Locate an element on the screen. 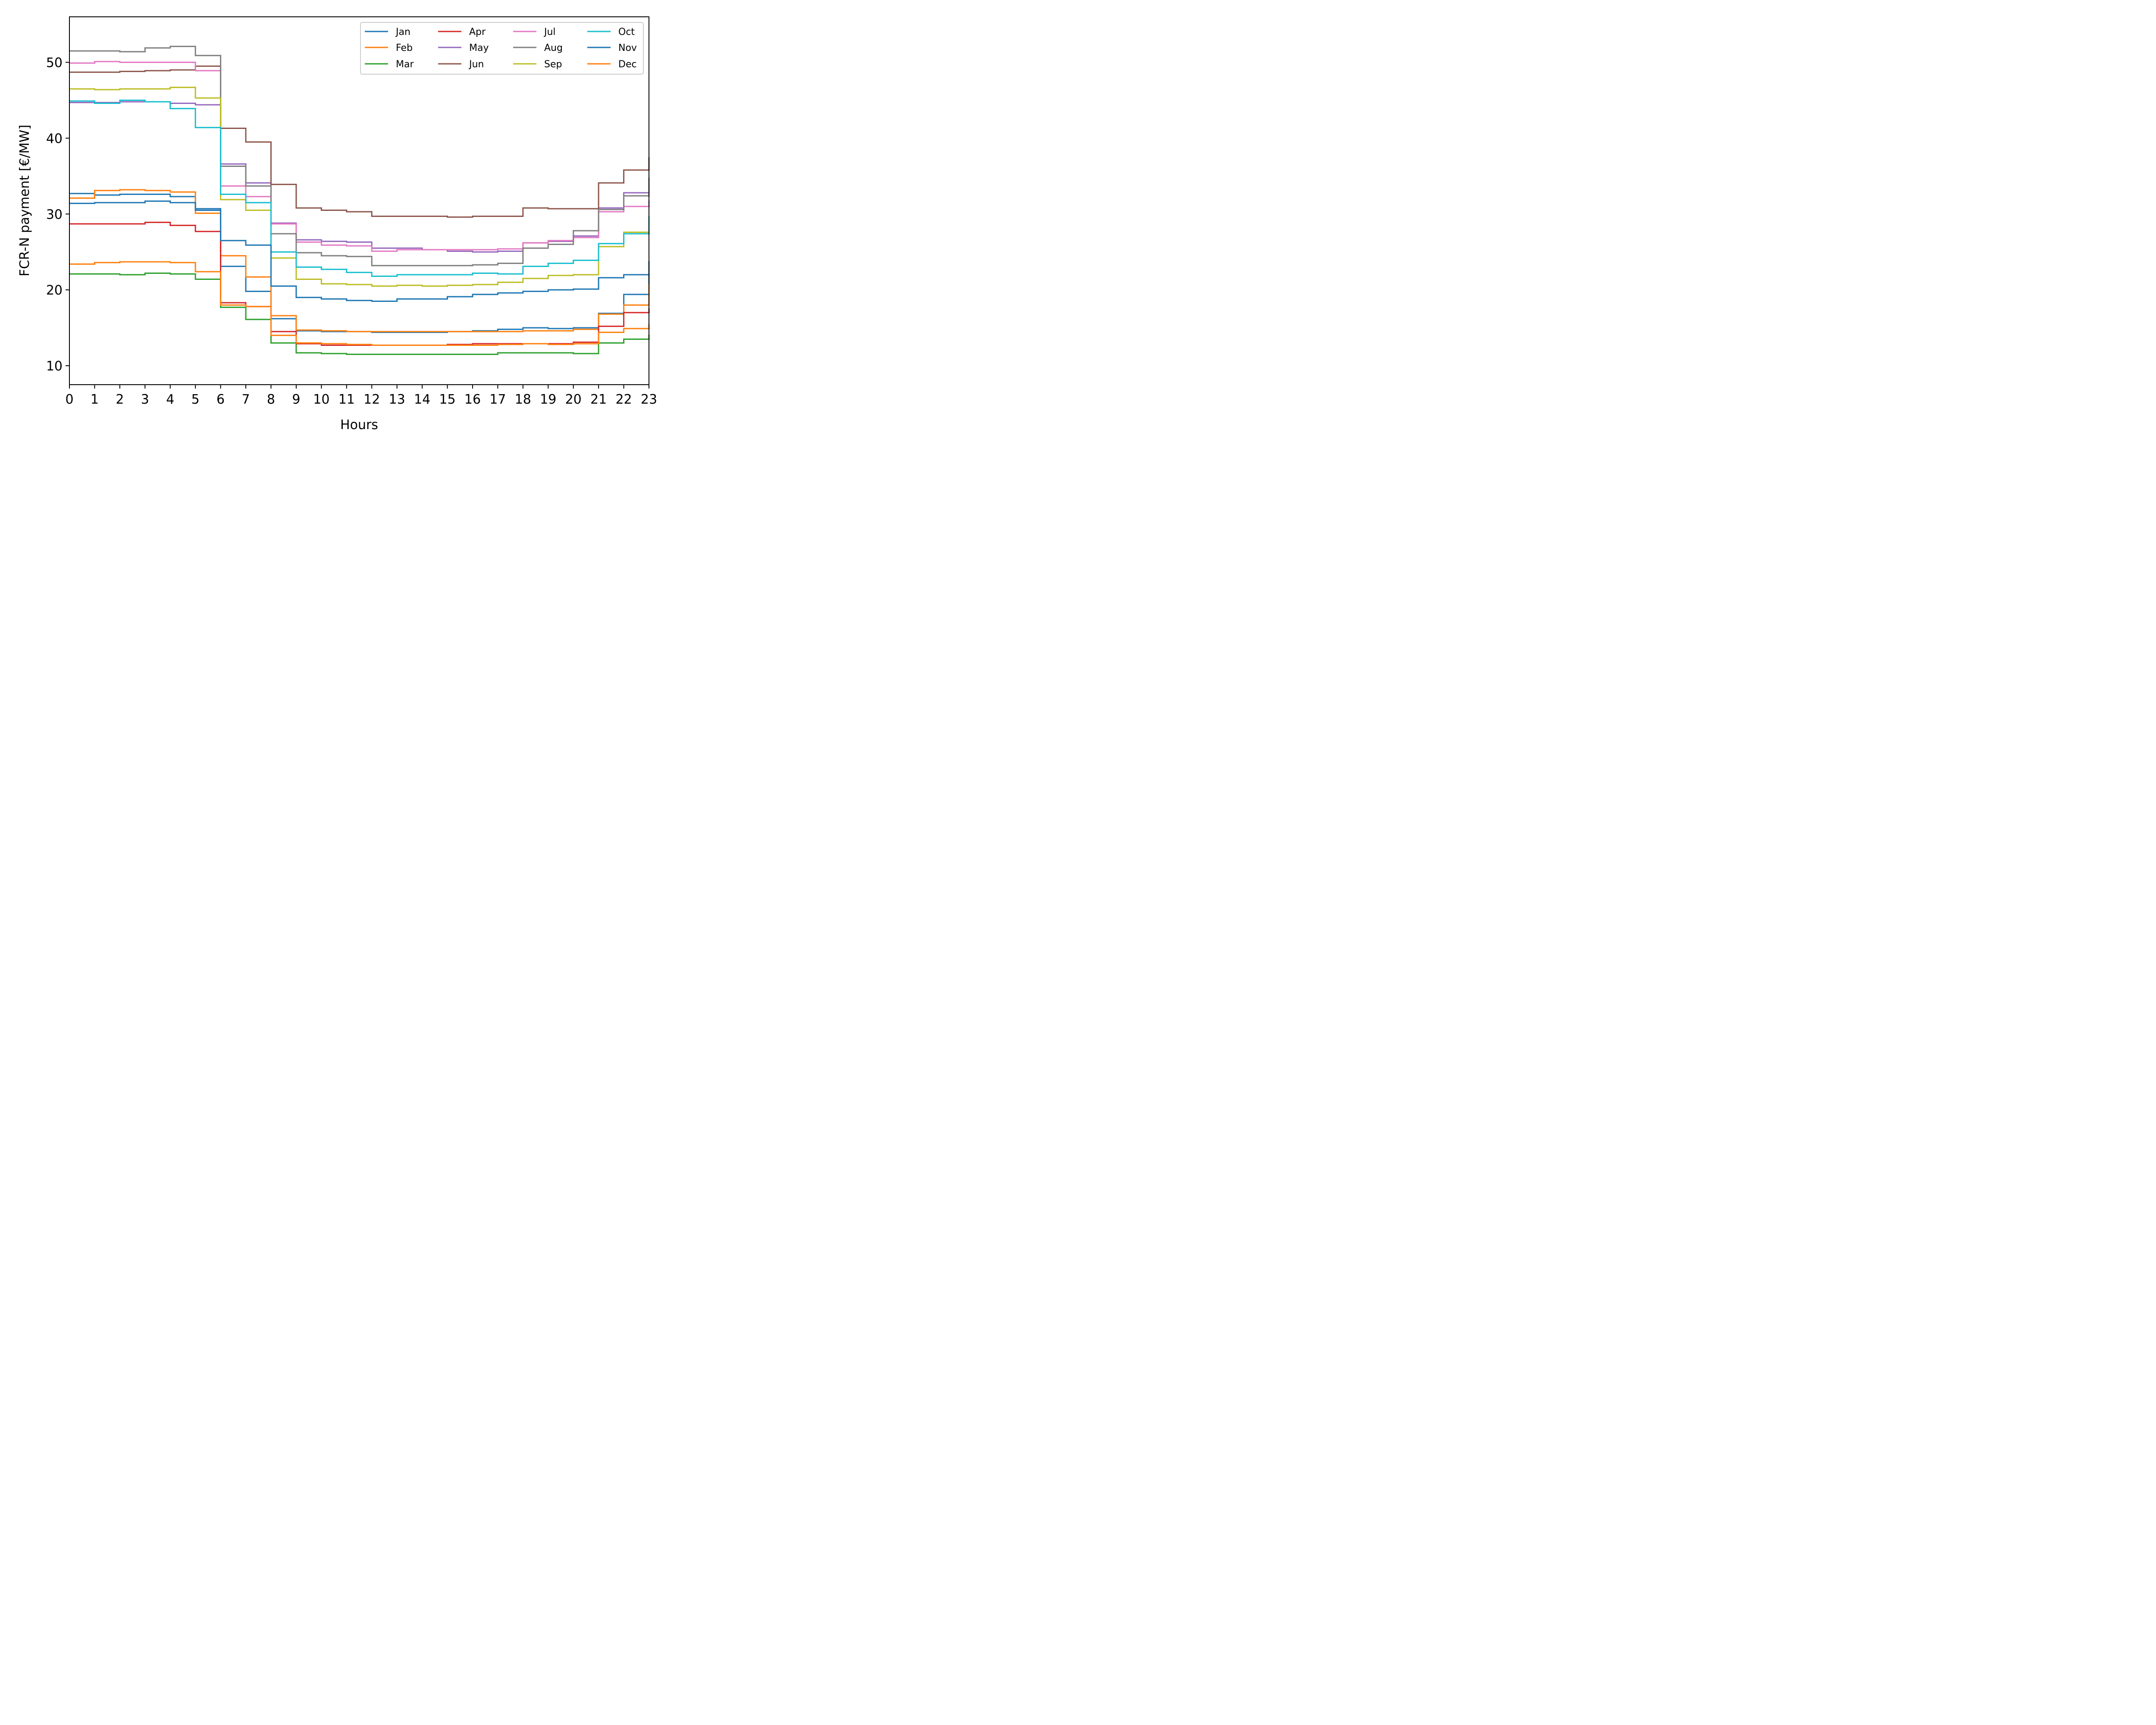 This screenshot has width=2156, height=1725. y-axis-ticks: 10 20 30 40 50 is located at coordinates (57, 215).